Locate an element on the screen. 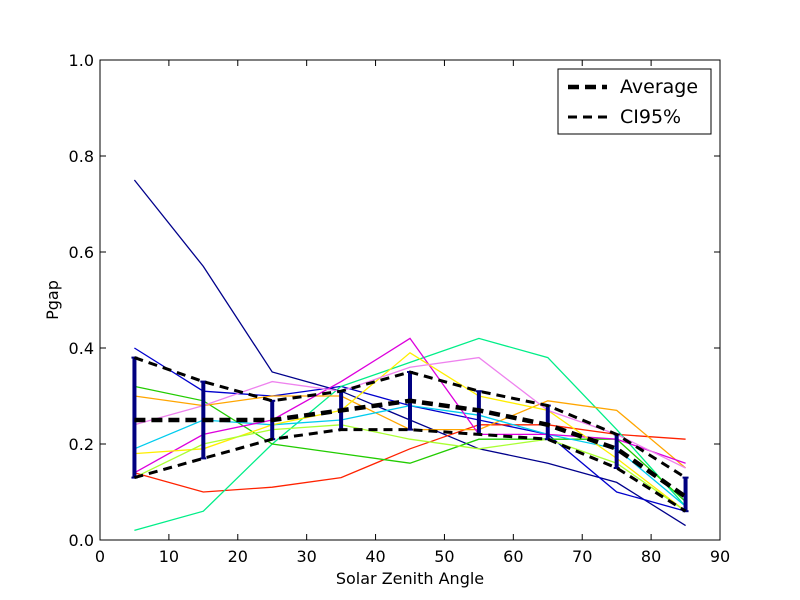 The image size is (800, 600). x-axis-label: Solar Zenith Angle is located at coordinates (410, 578).